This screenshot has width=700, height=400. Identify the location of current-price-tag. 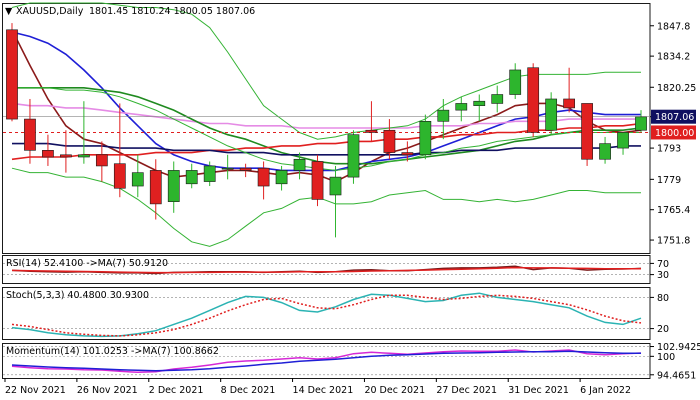
(673, 116).